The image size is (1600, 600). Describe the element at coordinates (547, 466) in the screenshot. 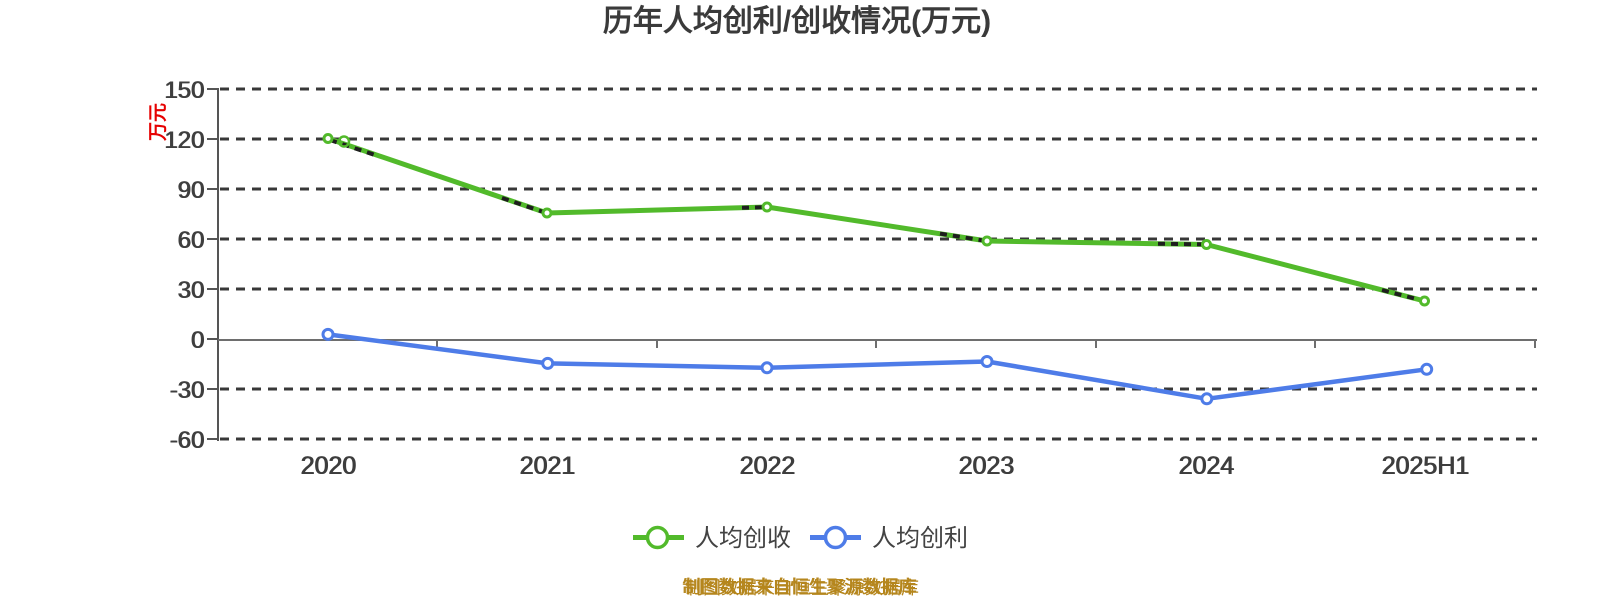

I see `svg-text: 2021` at that location.